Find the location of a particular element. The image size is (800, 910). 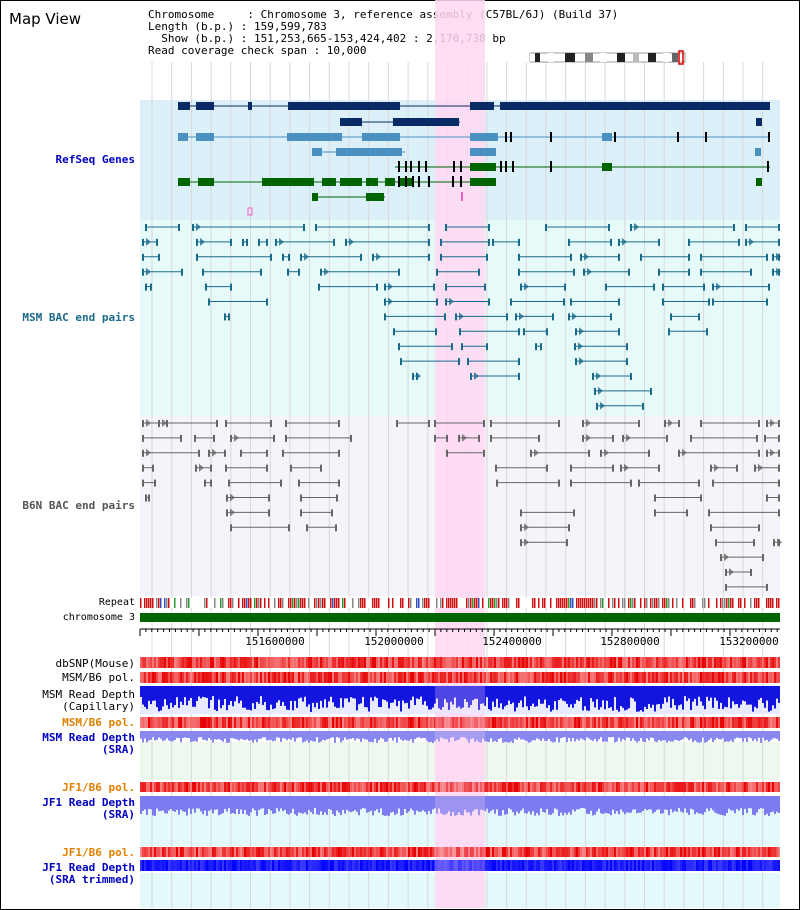

ideogram-band is located at coordinates (589, 57).